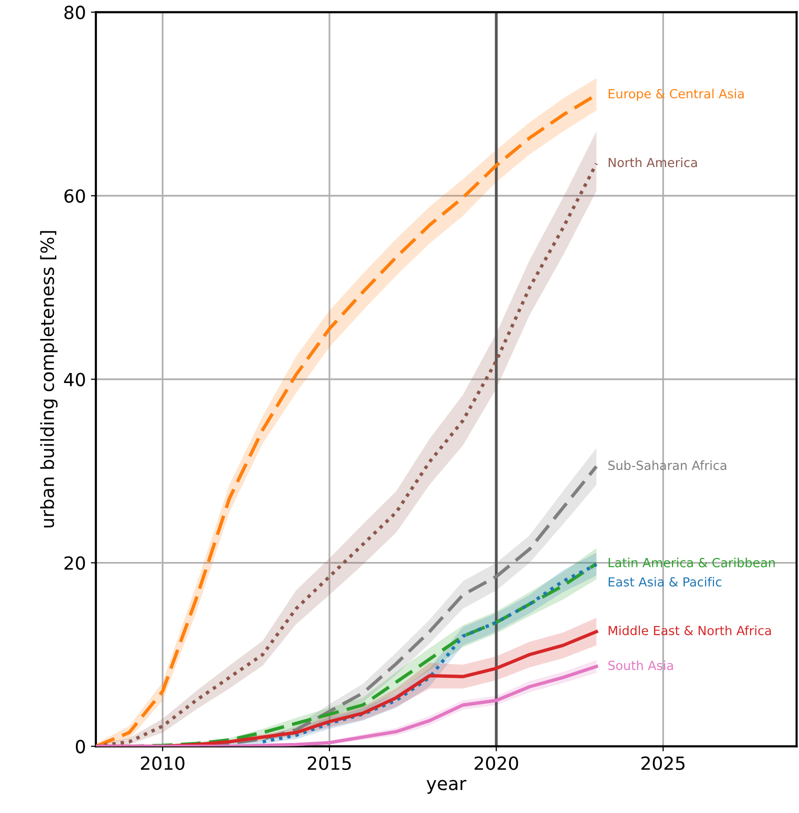 This screenshot has height=813, width=799. Describe the element at coordinates (74, 196) in the screenshot. I see `y-tick-label: 60` at that location.